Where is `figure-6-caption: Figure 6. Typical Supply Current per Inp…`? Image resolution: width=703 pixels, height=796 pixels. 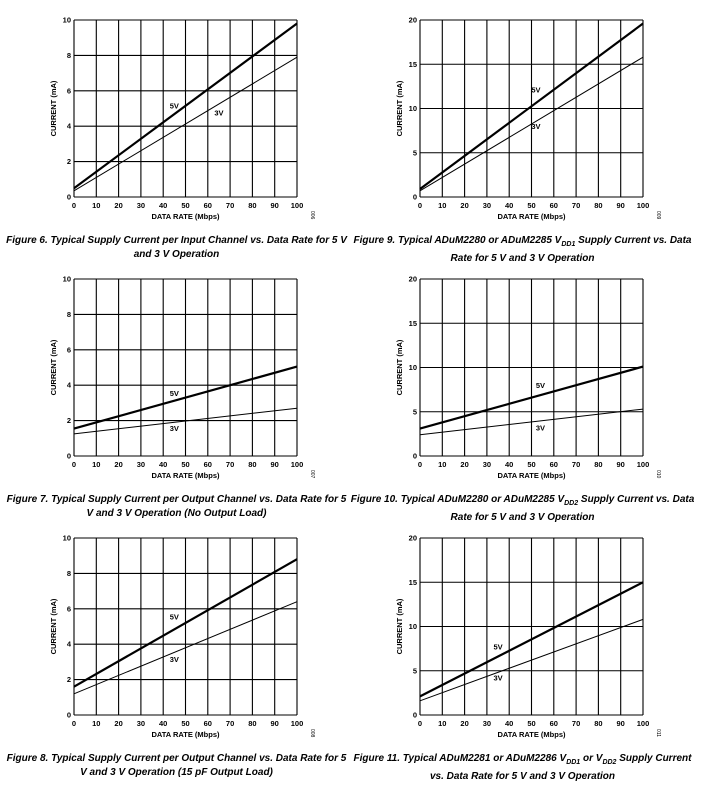
figure-6-caption: Figure 6. Typical Supply Current per Inp… is located at coordinates (176, 247).